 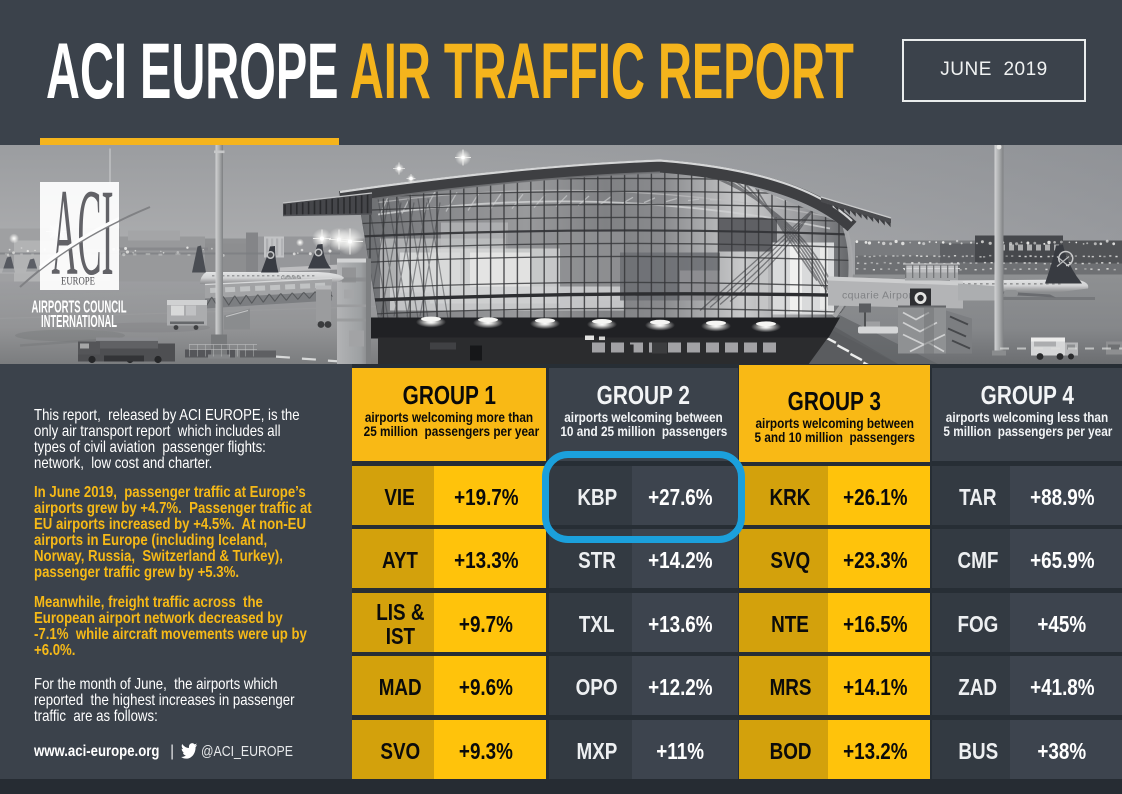 I want to click on svg-text: Lufthansa, so click(x=291, y=277).